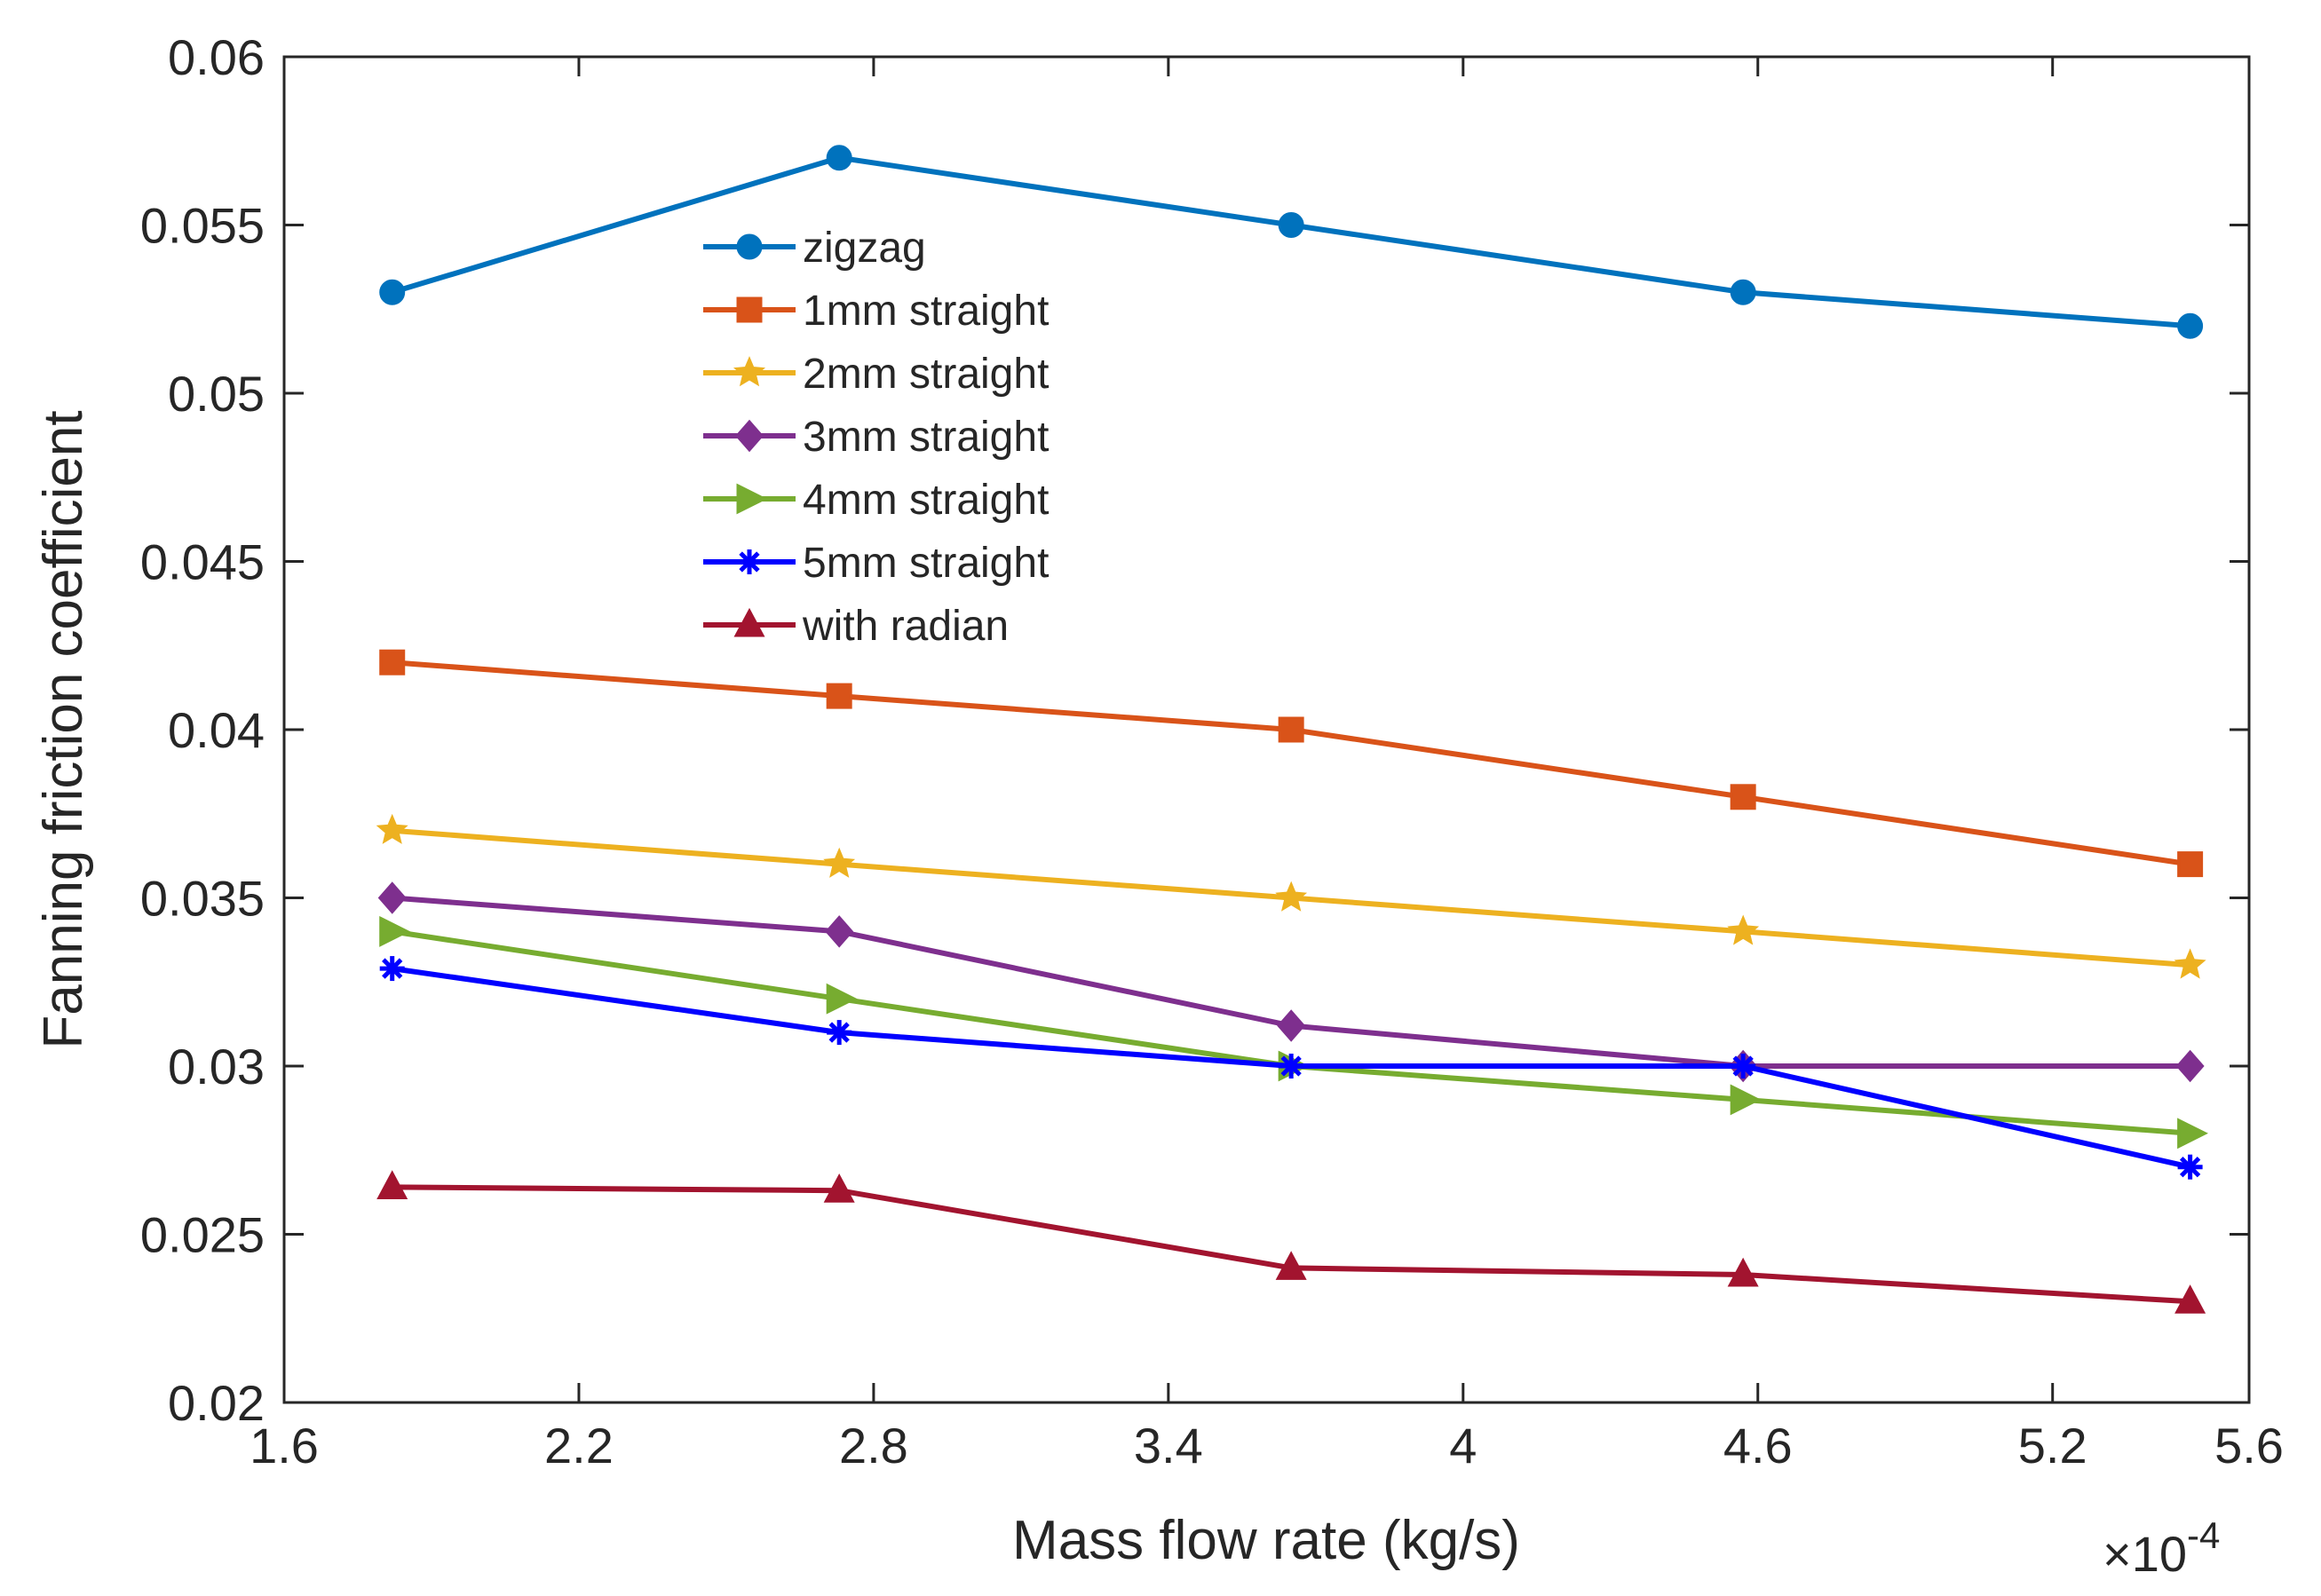  Describe the element at coordinates (1758, 1446) in the screenshot. I see `x-tick-label: 4.6` at that location.